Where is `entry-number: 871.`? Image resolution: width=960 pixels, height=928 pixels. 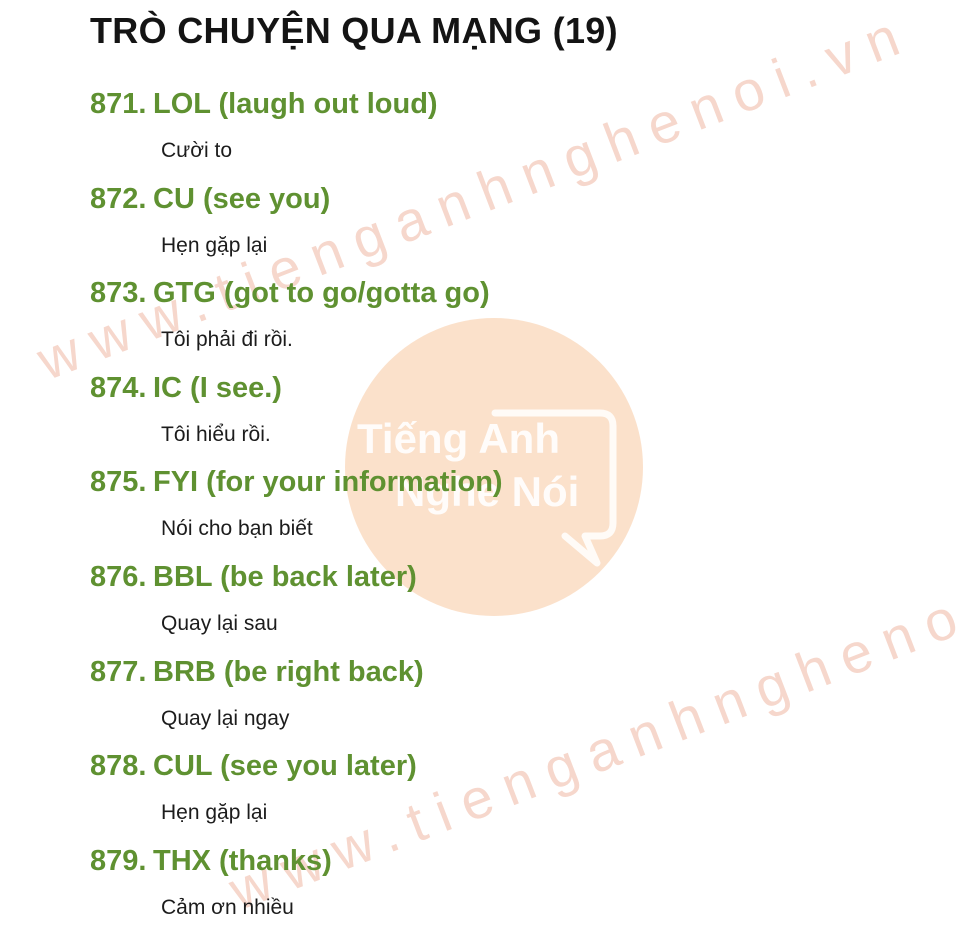
entry-number: 871. is located at coordinates (118, 104).